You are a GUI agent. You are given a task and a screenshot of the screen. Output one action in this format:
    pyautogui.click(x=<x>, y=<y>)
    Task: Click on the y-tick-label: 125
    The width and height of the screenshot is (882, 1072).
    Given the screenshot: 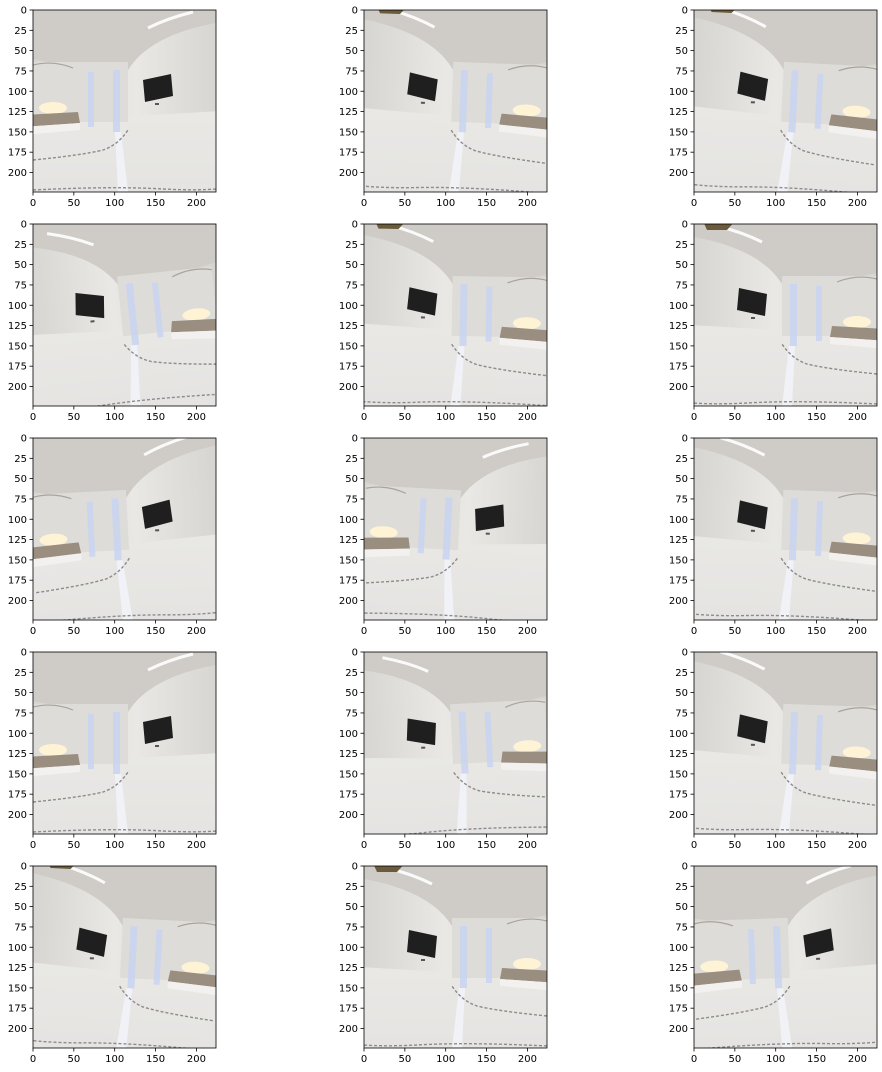 What is the action you would take?
    pyautogui.click(x=678, y=754)
    